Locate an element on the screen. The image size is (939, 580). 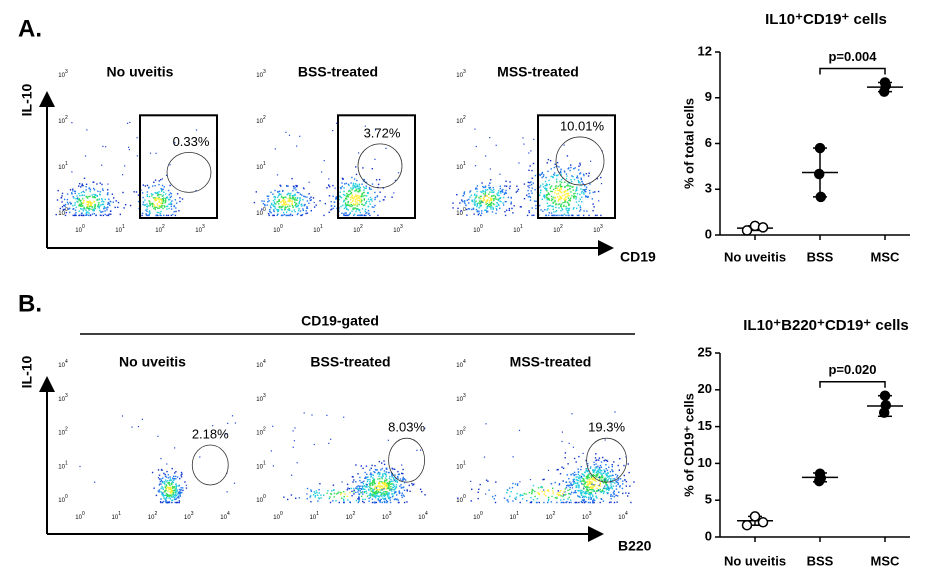
tick-exponent: 2 is located at coordinates (66, 430).